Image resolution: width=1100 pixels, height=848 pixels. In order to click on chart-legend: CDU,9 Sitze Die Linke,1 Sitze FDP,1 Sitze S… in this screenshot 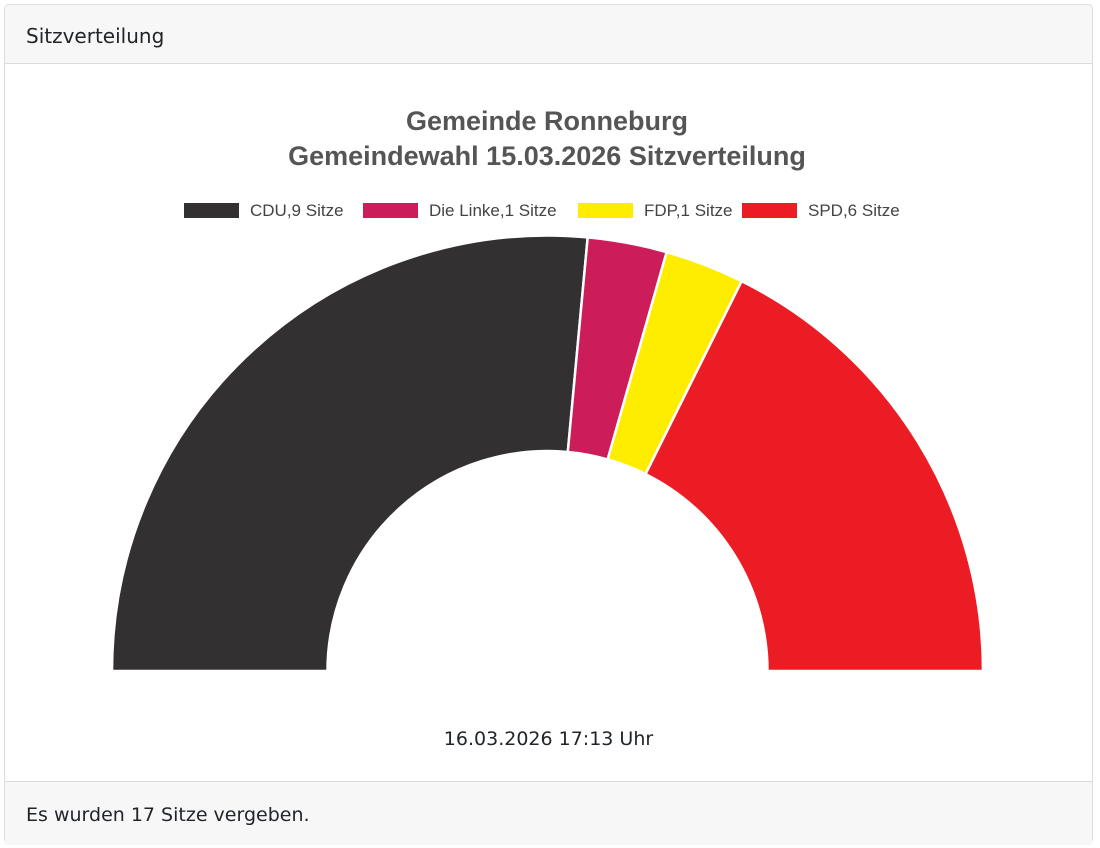, I will do `click(542, 210)`.